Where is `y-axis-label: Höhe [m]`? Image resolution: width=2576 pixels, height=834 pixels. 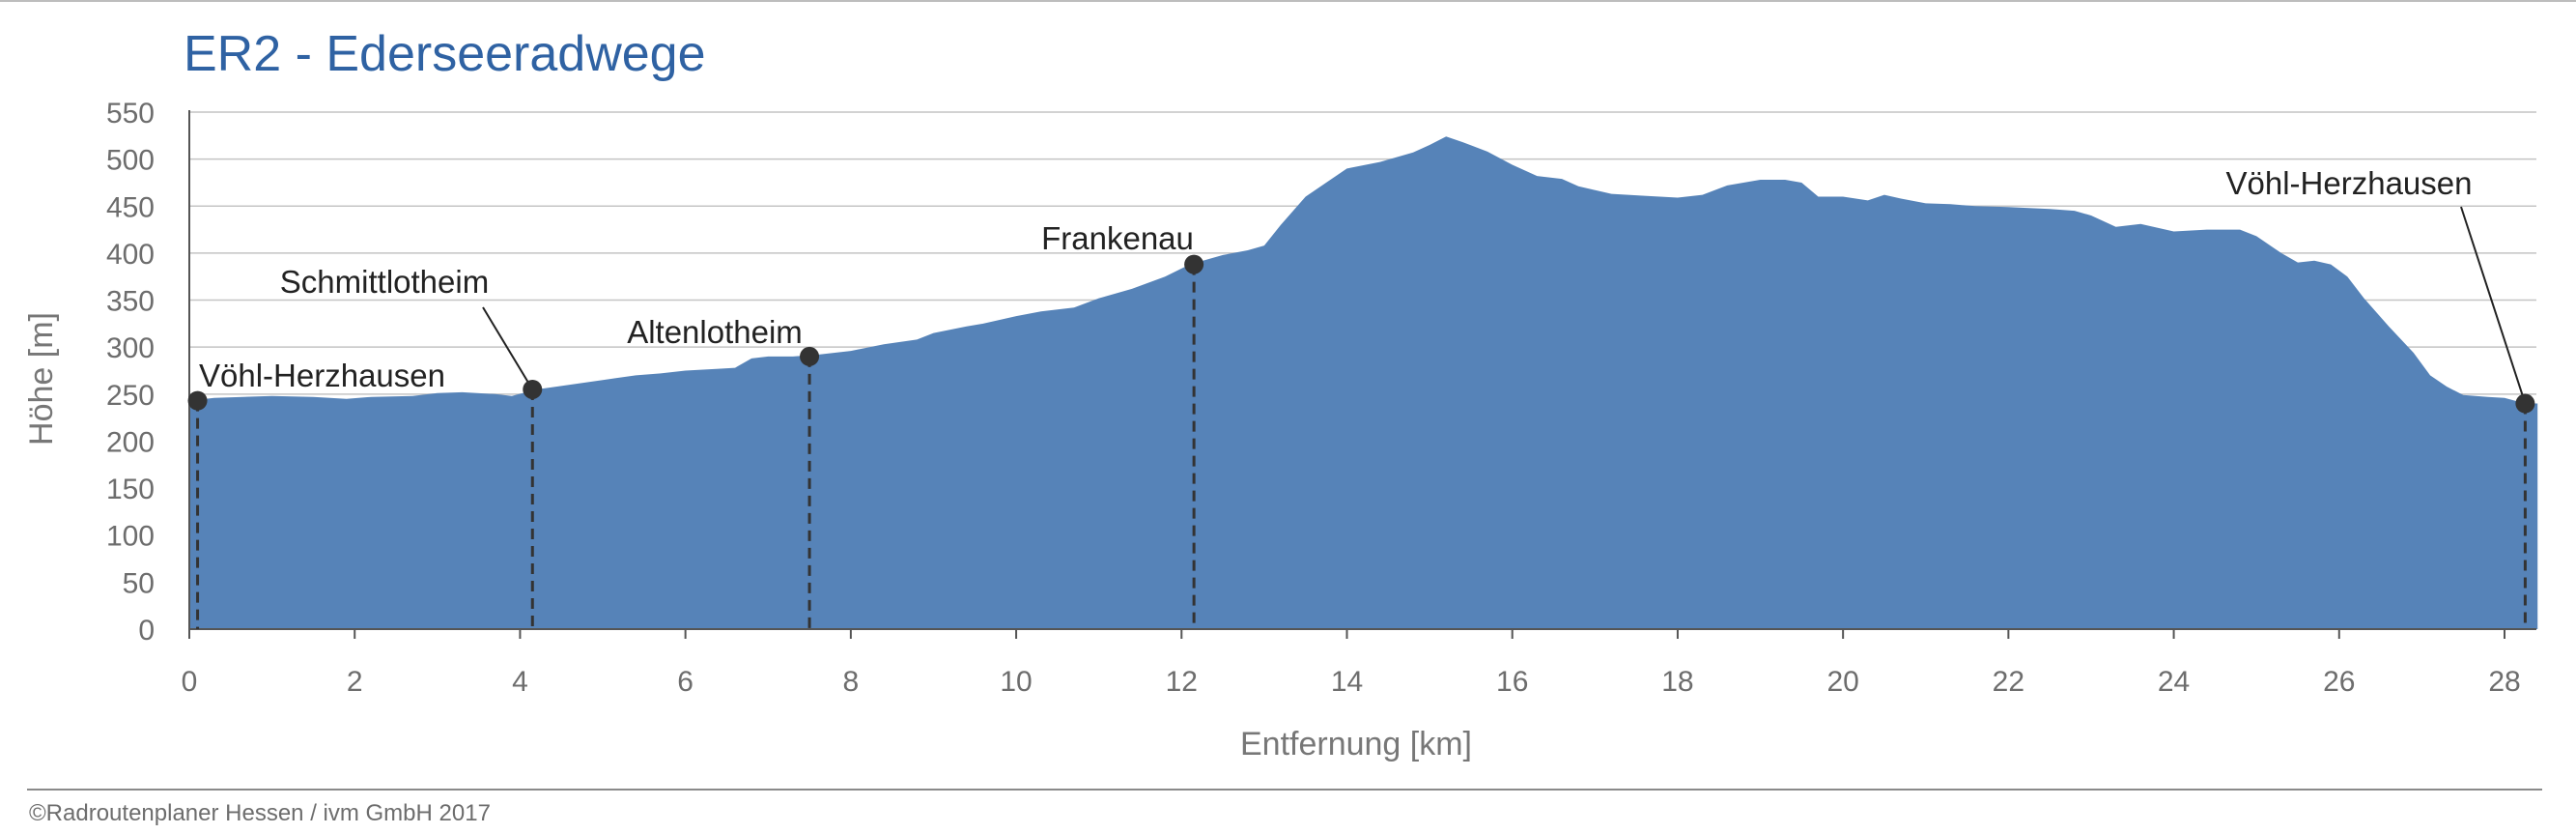
y-axis-label: Höhe [m] is located at coordinates (41, 379).